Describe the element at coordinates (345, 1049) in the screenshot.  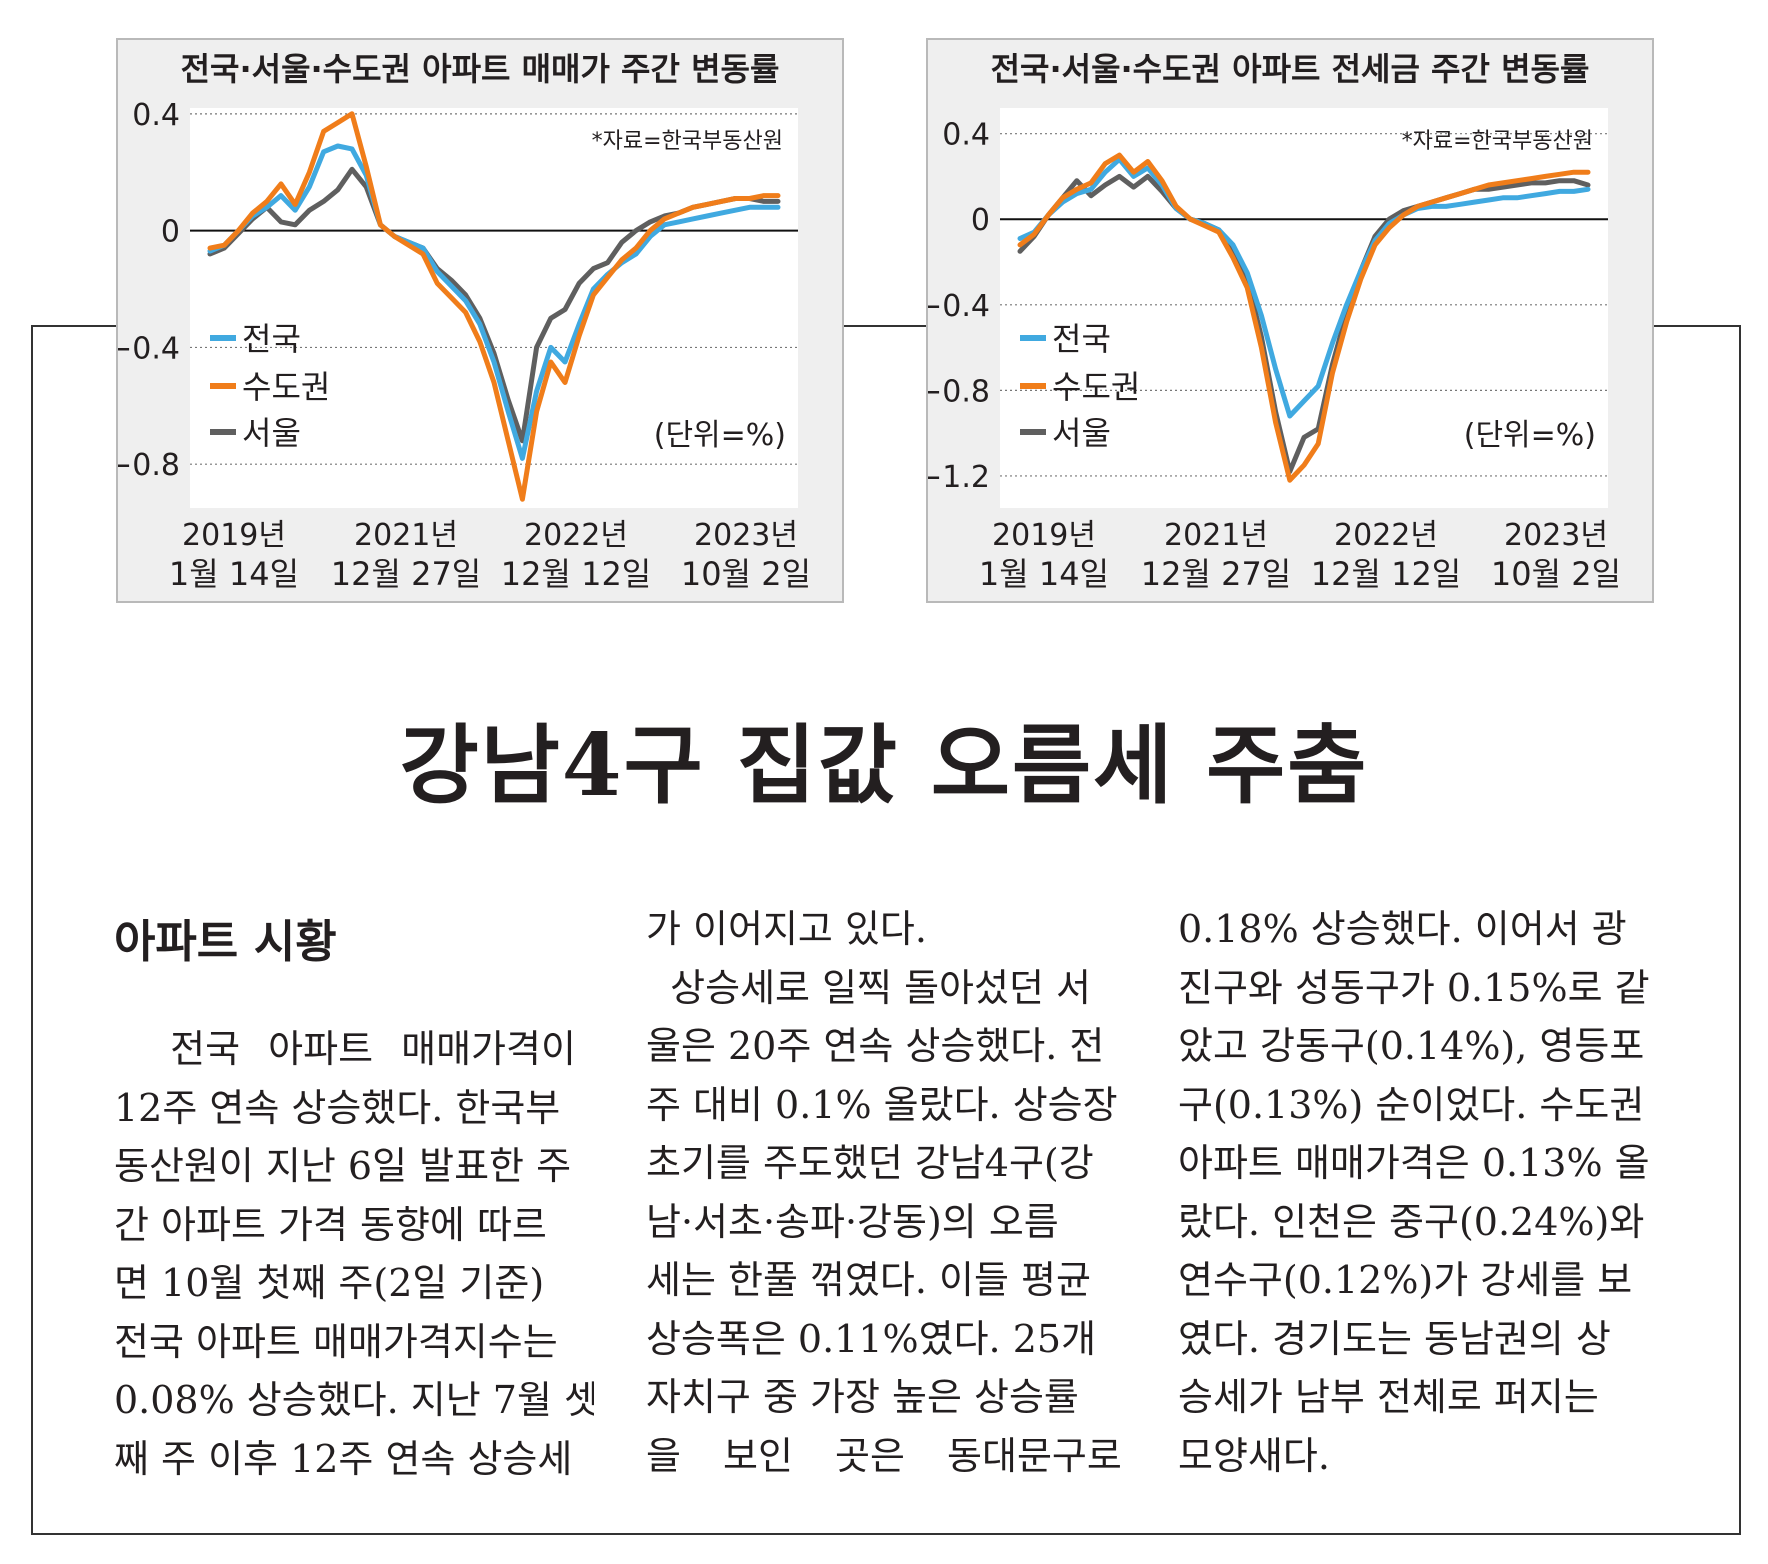
I see `text-line: 전국 아파트 매매가격이` at that location.